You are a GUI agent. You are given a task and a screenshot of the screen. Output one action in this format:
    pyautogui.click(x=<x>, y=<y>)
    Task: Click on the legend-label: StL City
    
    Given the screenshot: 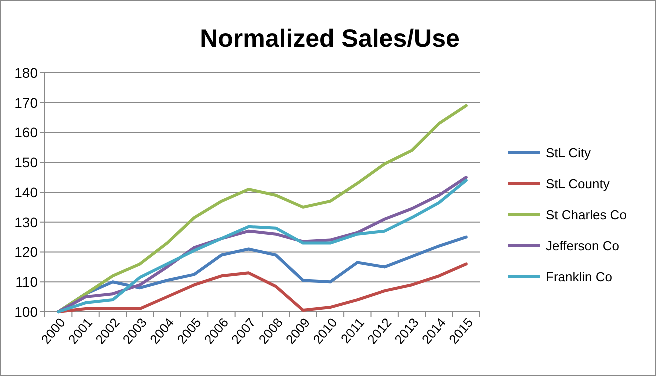 What is the action you would take?
    pyautogui.click(x=569, y=153)
    